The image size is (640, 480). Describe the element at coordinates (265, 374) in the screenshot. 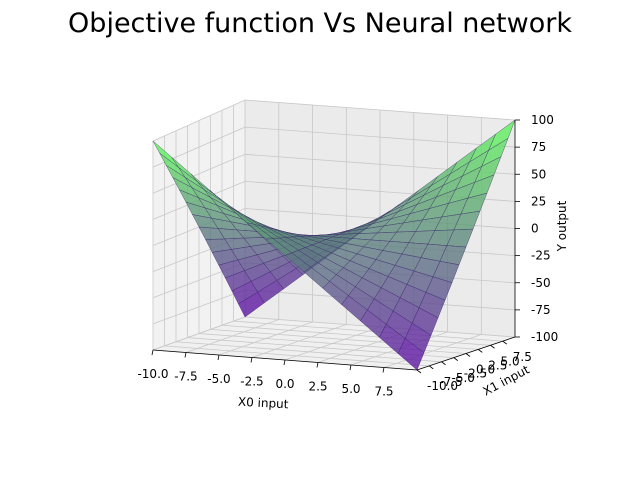

I see `x-axis-ticks: -10.0 -7.5 -5.0 -2.5 0.0 2.5 5.0 7.5` at that location.